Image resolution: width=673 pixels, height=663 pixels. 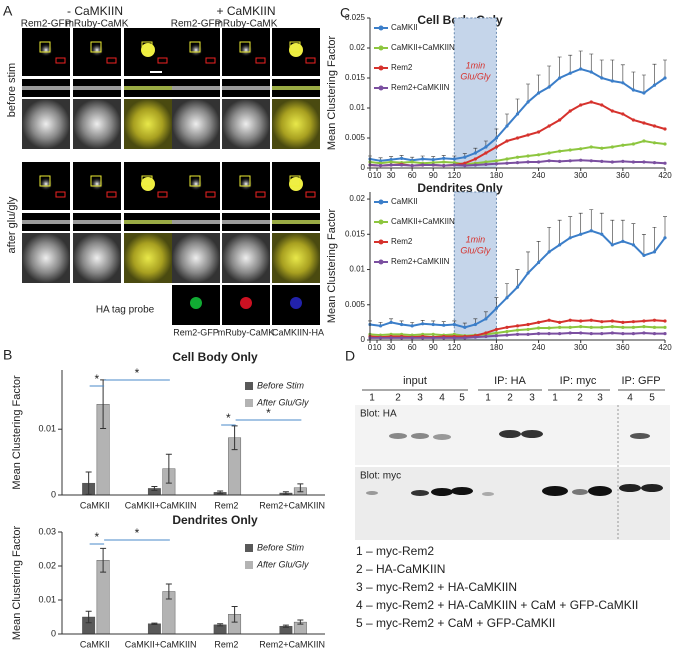 I want to click on probe-channel: CaMKIIN-HA, so click(x=298, y=332).